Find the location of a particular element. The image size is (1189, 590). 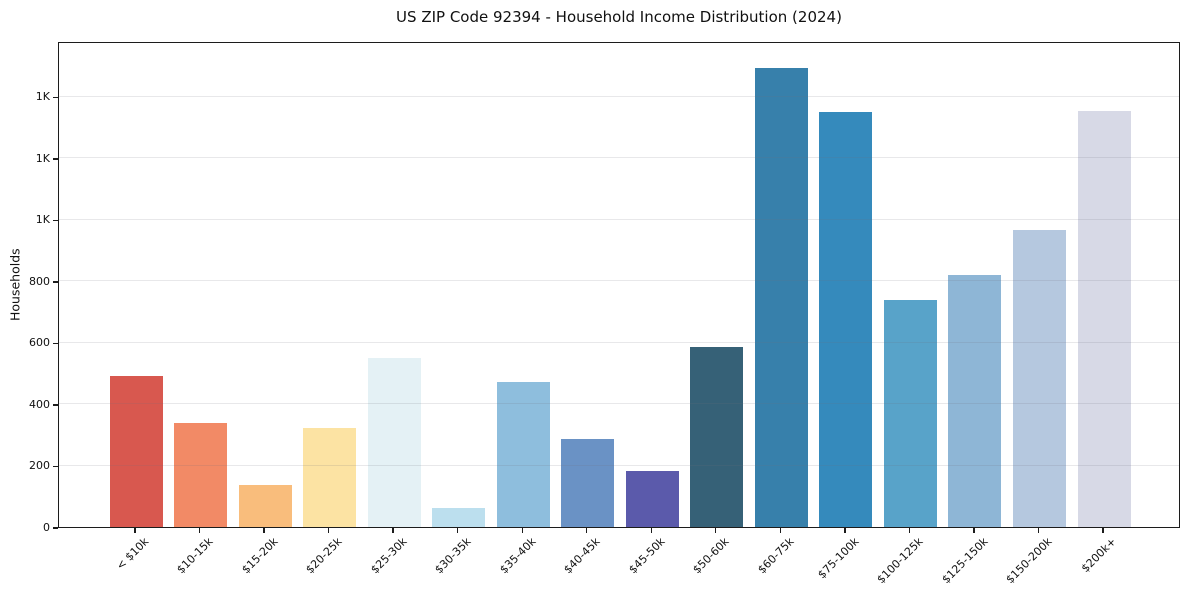

x-tick-label: < $10k is located at coordinates (132, 554).